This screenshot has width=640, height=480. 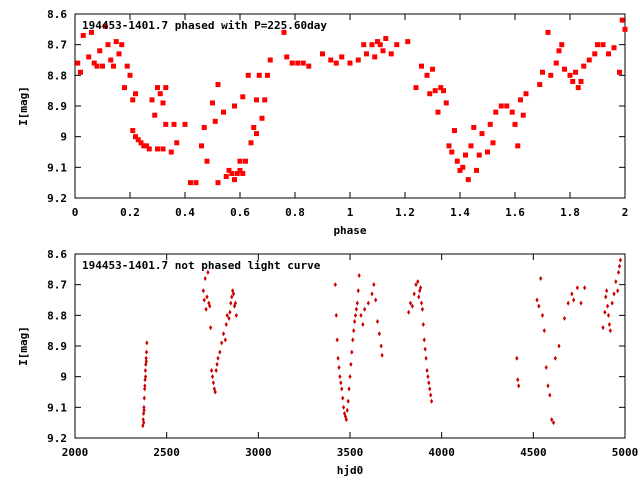 I want to click on y-tick-label: 9, so click(x=63, y=377).